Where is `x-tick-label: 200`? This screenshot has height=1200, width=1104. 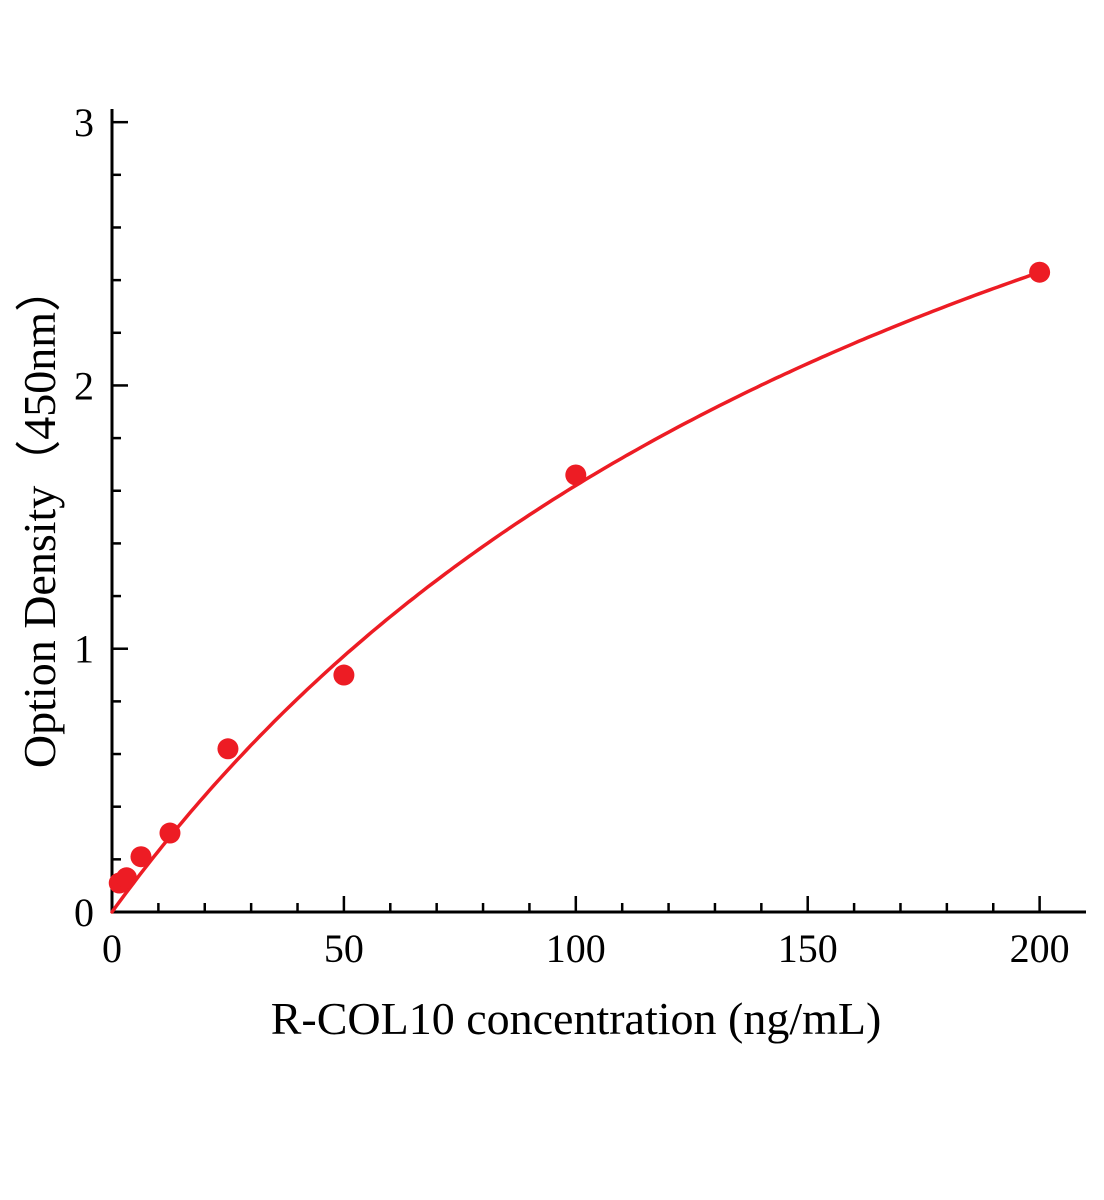 x-tick-label: 200 is located at coordinates (1040, 948).